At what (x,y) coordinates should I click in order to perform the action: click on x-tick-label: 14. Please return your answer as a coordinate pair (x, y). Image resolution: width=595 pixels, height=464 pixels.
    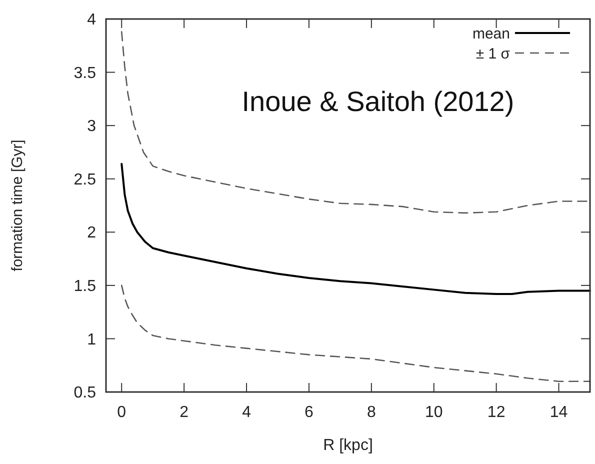
    Looking at the image, I should click on (559, 412).